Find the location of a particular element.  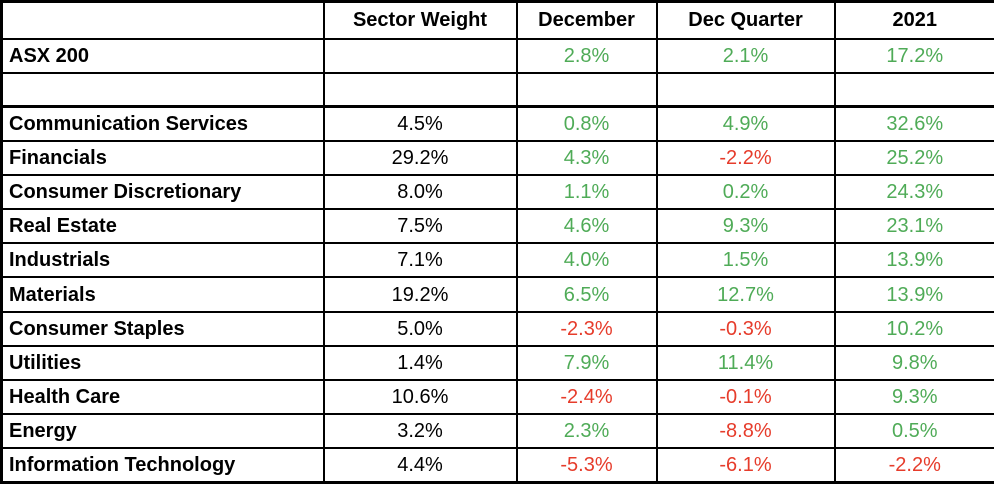

december-cell: -2.3% is located at coordinates (586, 328).